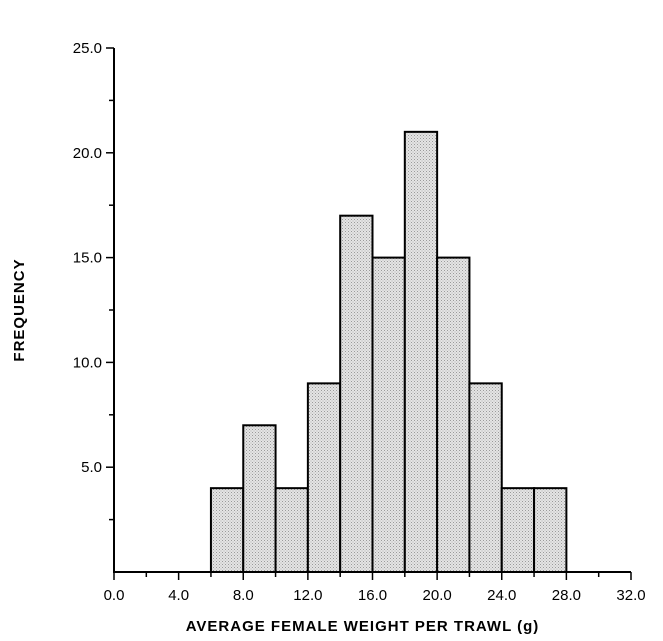 This screenshot has width=663, height=641. What do you see at coordinates (243, 595) in the screenshot?
I see `x-tick-label: 8.0` at bounding box center [243, 595].